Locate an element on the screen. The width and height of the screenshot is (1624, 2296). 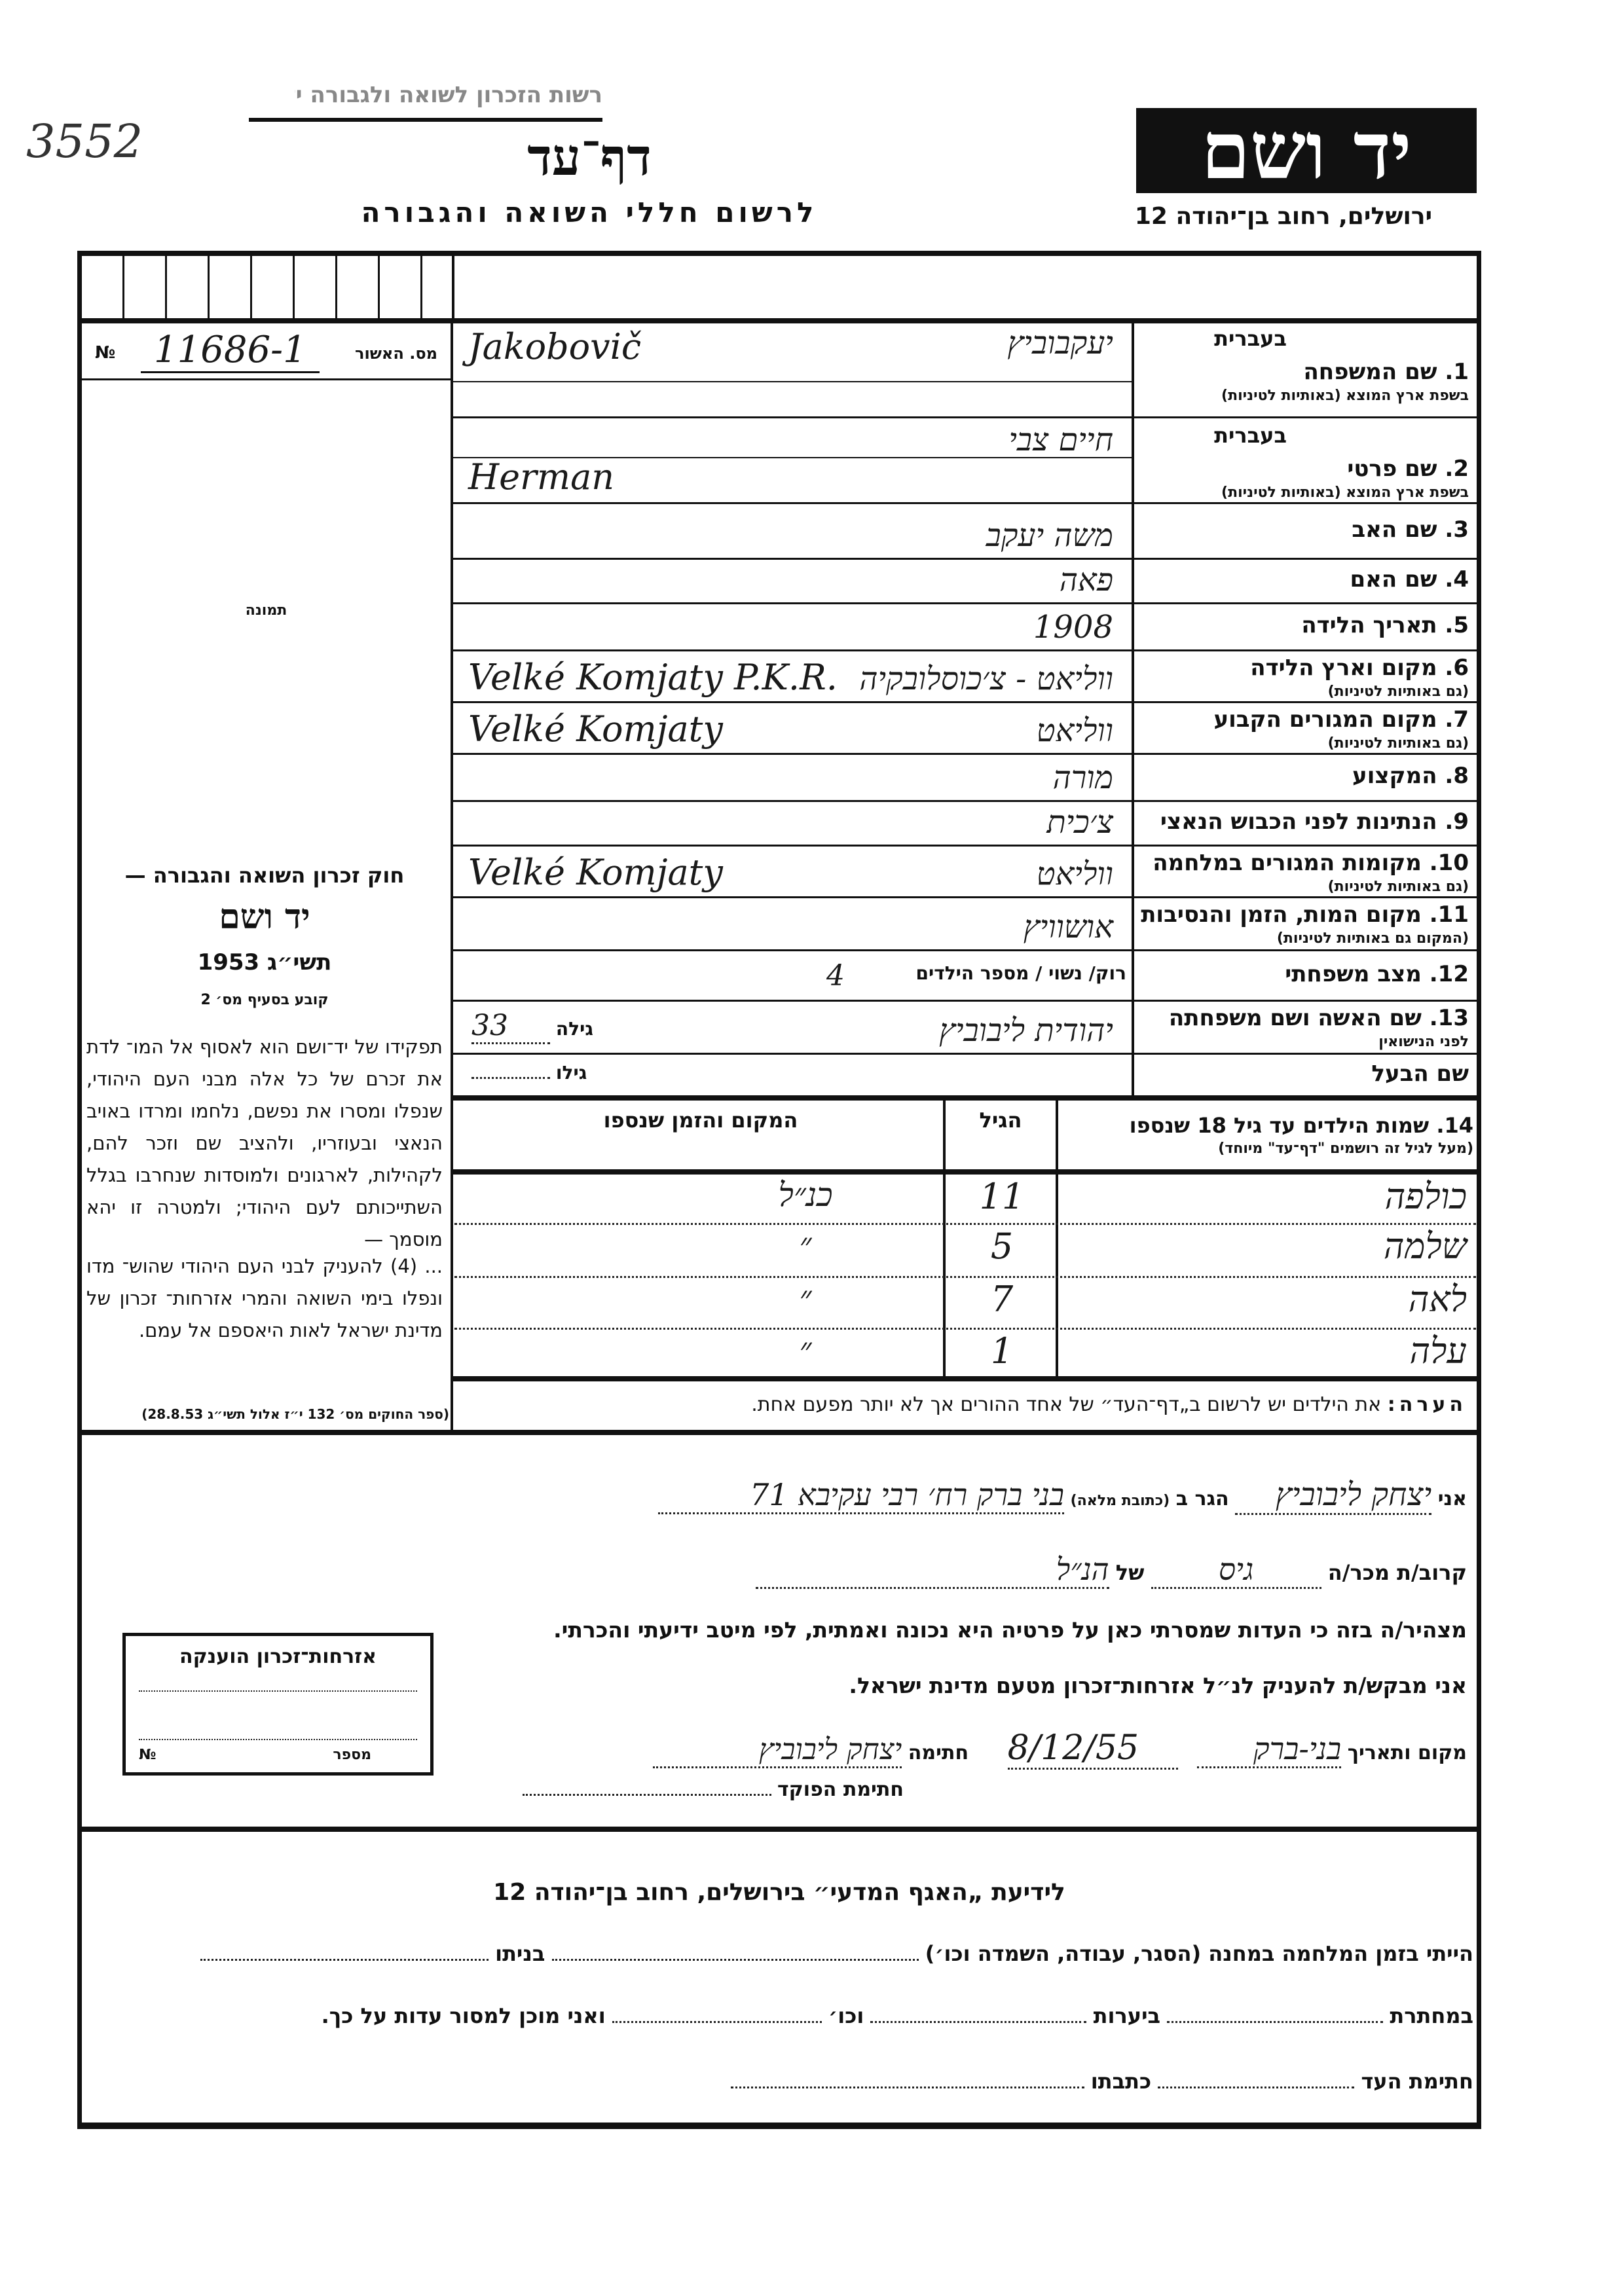
field-value-hebrew: 1908 is located at coordinates (1073, 627).